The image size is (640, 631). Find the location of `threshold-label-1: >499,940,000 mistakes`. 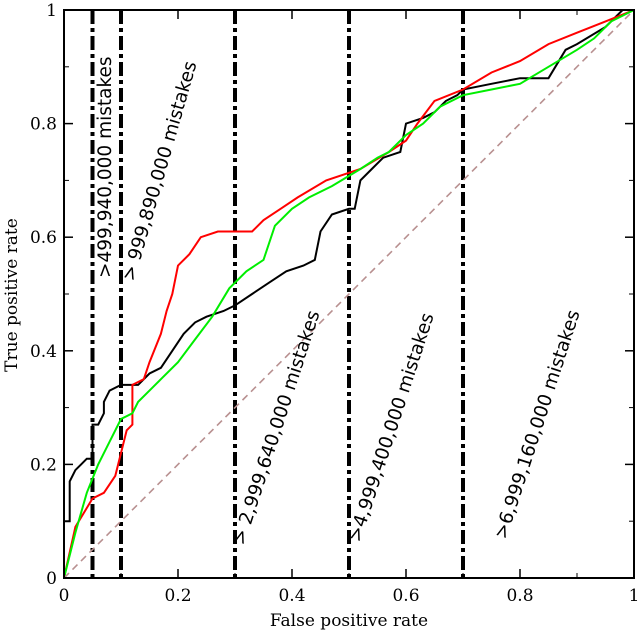

threshold-label-1: >499,940,000 mistakes is located at coordinates (105, 167).